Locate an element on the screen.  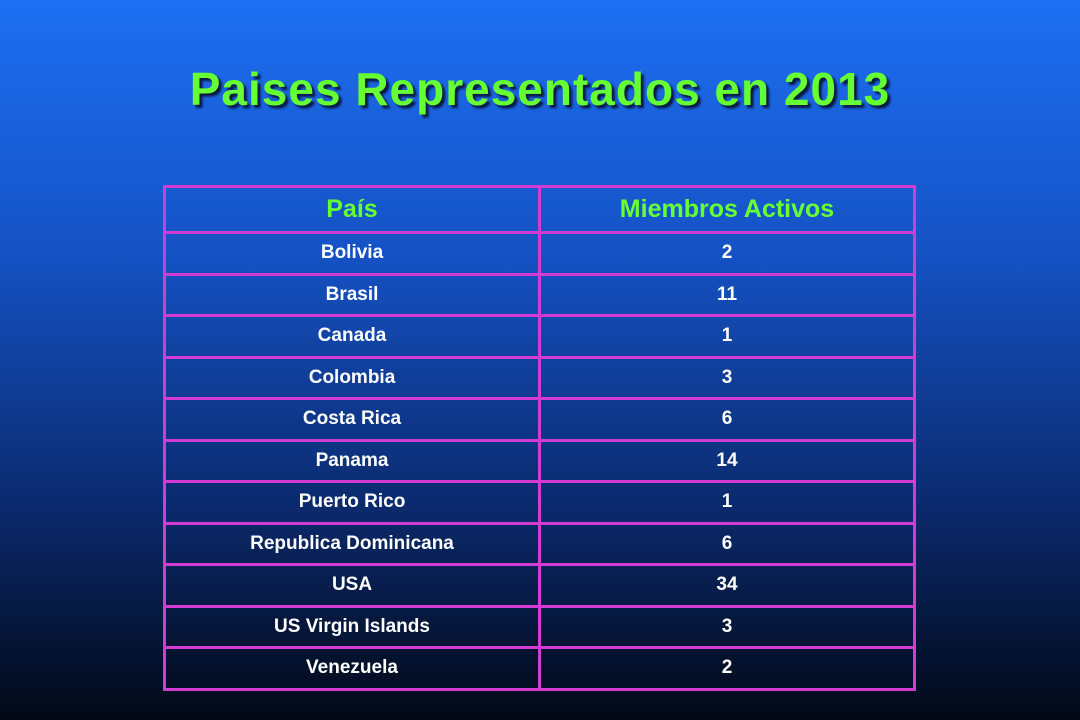
table-row: Republica Dominicana 6 is located at coordinates (539, 543).